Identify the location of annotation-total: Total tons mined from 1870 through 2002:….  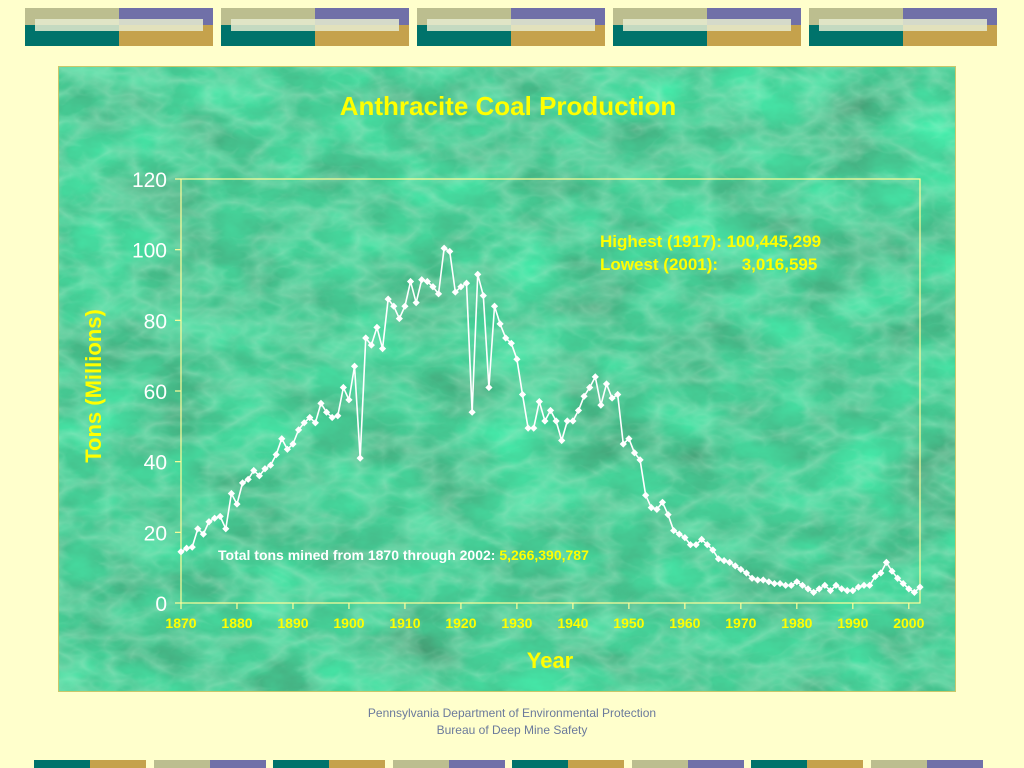
(403, 555).